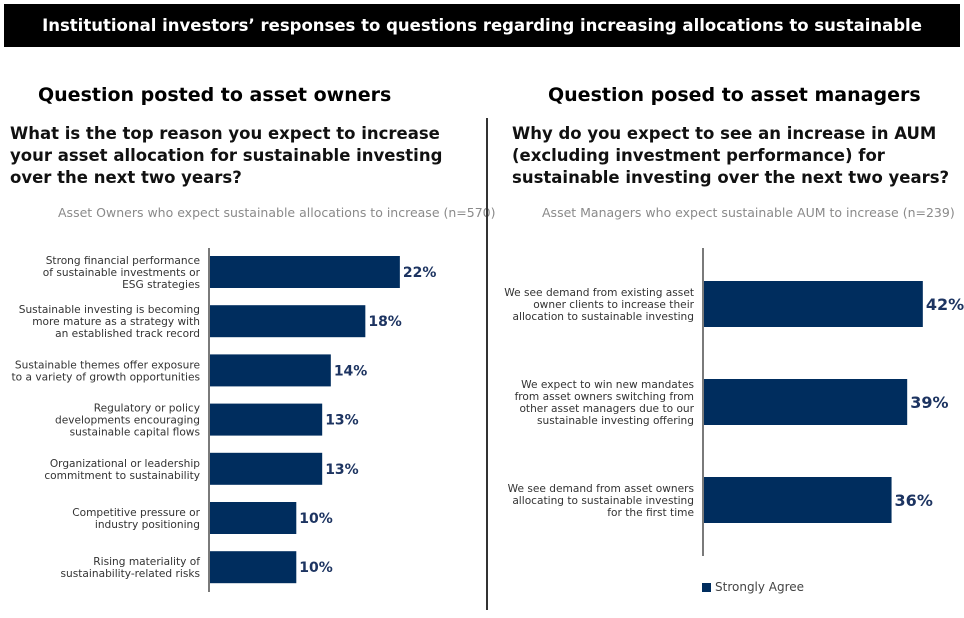  I want to click on legend: Strongly Agree, so click(753, 587).